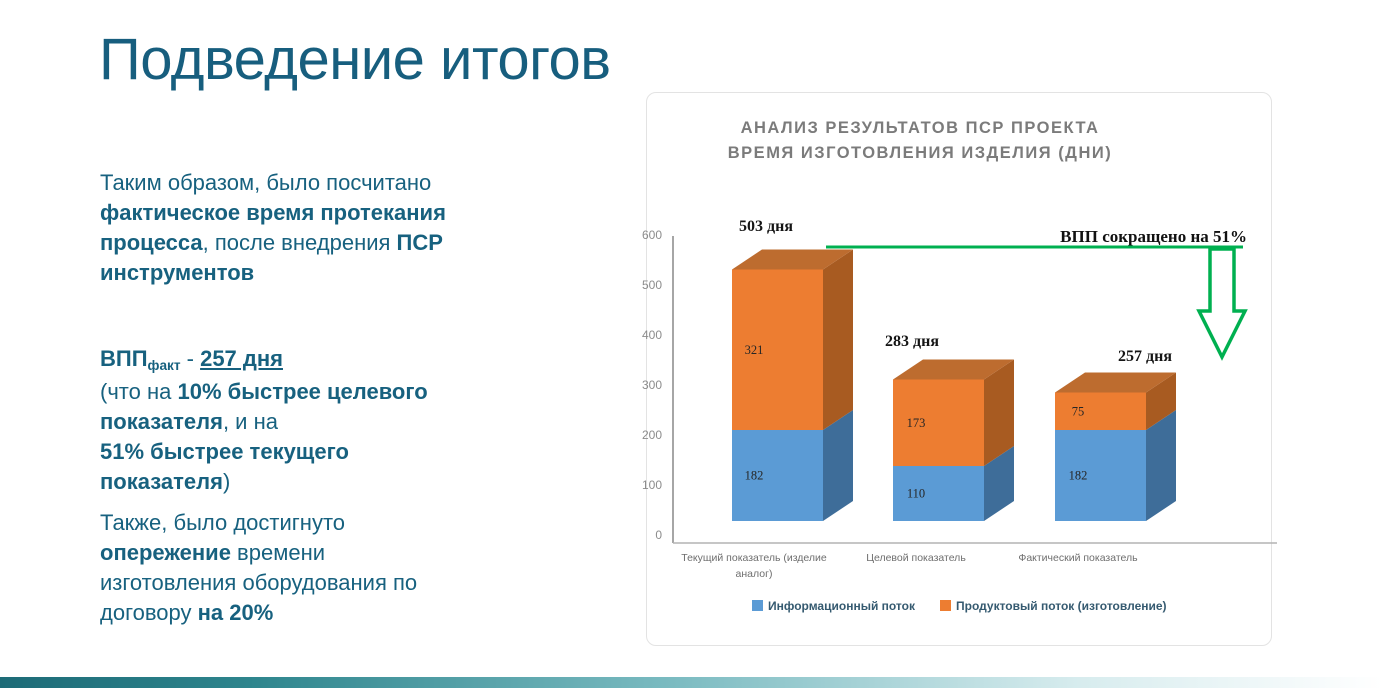 This screenshot has height=688, width=1383. What do you see at coordinates (652, 335) in the screenshot?
I see `y-axis-tick: 400` at bounding box center [652, 335].